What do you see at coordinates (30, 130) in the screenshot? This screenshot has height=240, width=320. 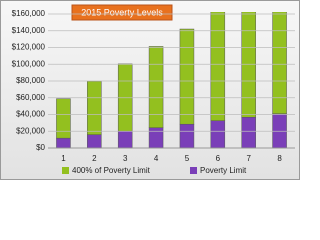 I see `y-tick-label: $20,000` at bounding box center [30, 130].